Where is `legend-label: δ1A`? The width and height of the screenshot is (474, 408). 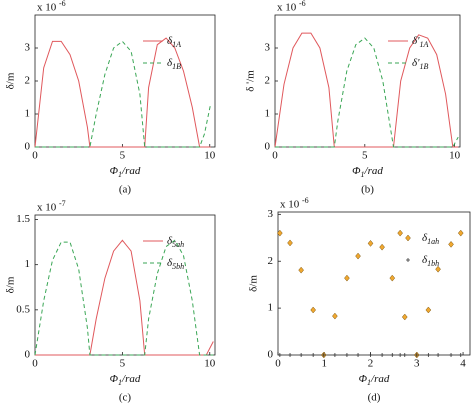 legend-label: δ1A is located at coordinates (174, 42).